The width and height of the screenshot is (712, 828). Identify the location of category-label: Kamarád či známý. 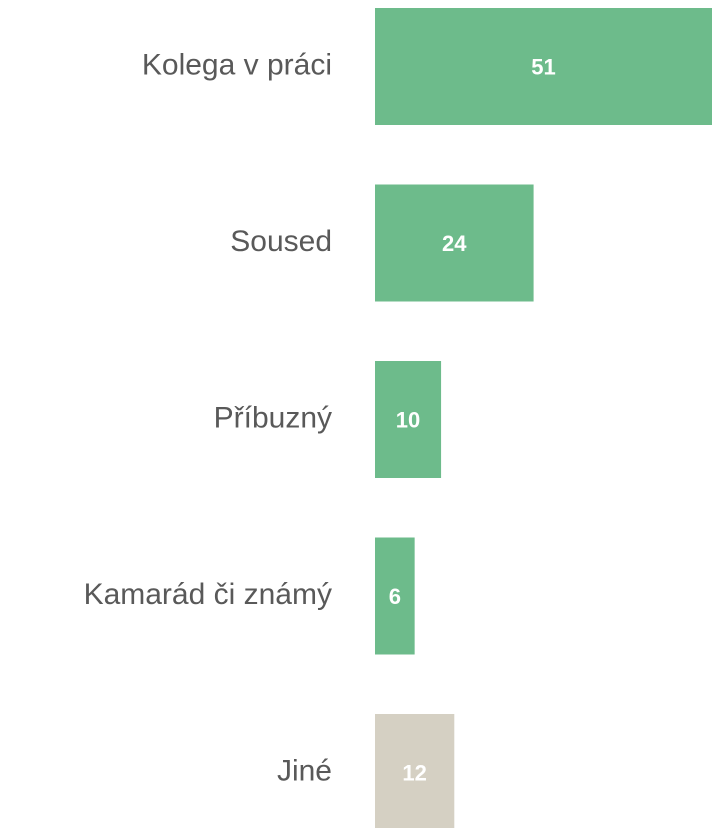
(208, 594).